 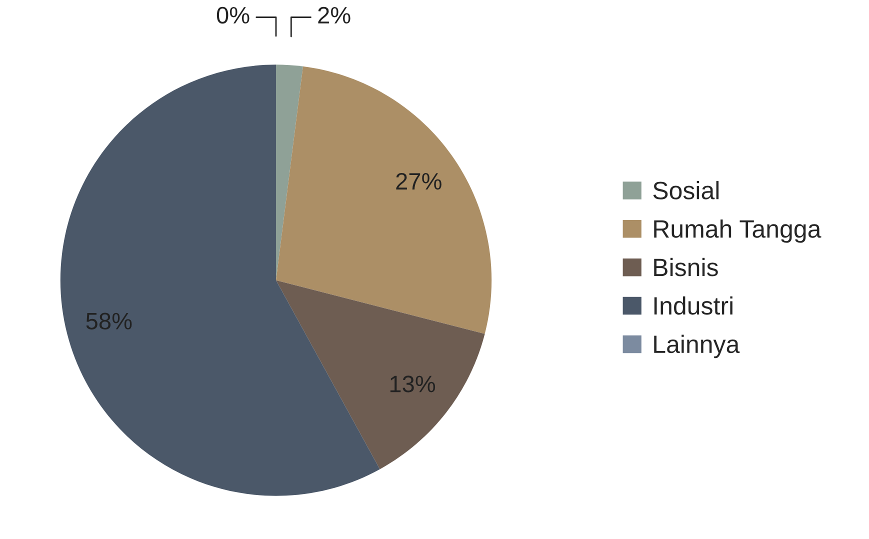 What do you see at coordinates (233, 15) in the screenshot?
I see `text: 0%` at bounding box center [233, 15].